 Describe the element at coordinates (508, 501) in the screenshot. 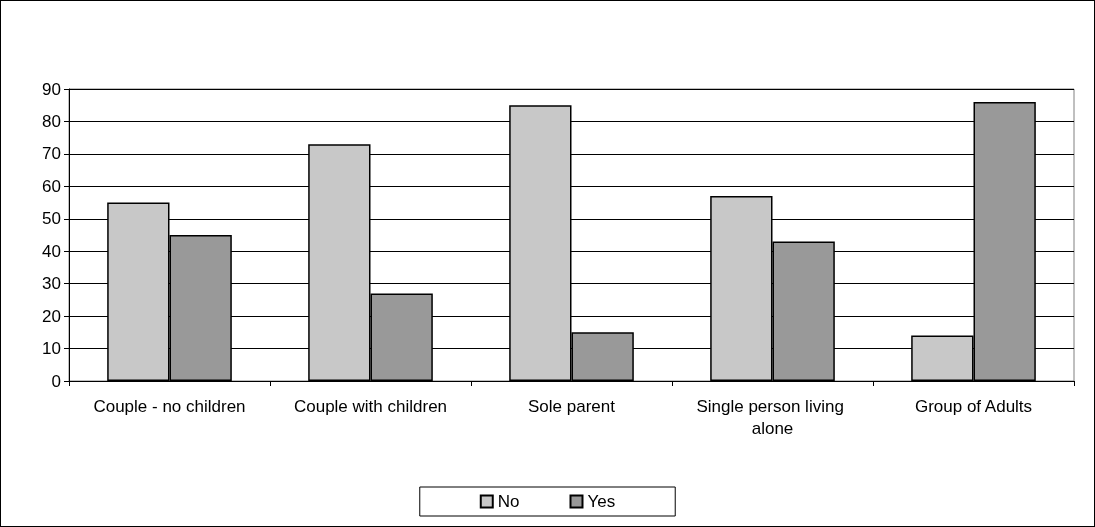

I see `legend-label: No` at that location.